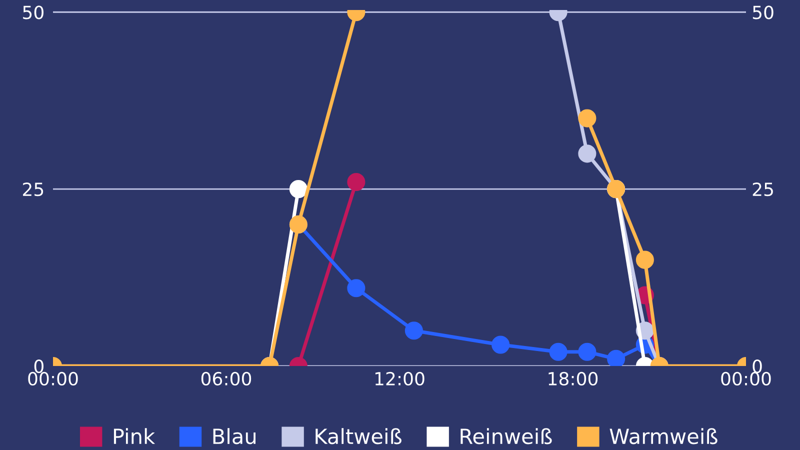 This screenshot has height=450, width=800. Describe the element at coordinates (33, 13) in the screenshot. I see `y-tick-label: 50` at that location.